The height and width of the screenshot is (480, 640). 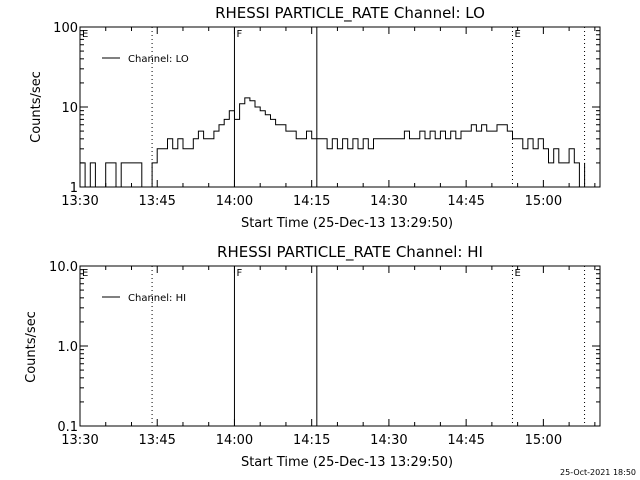 I want to click on legend-label: Channel: LO, so click(x=158, y=59).